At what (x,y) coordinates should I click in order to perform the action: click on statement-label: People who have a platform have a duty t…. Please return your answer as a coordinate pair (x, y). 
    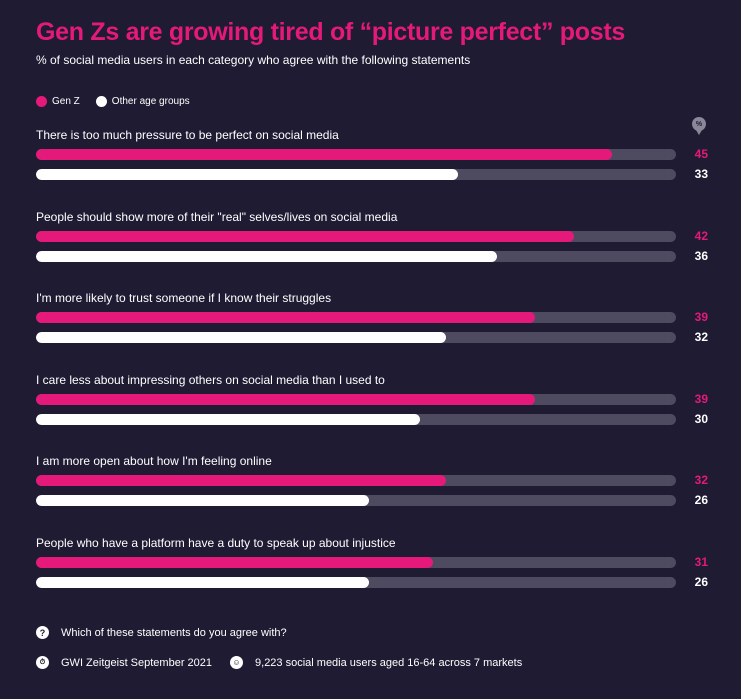
    Looking at the image, I should click on (216, 542).